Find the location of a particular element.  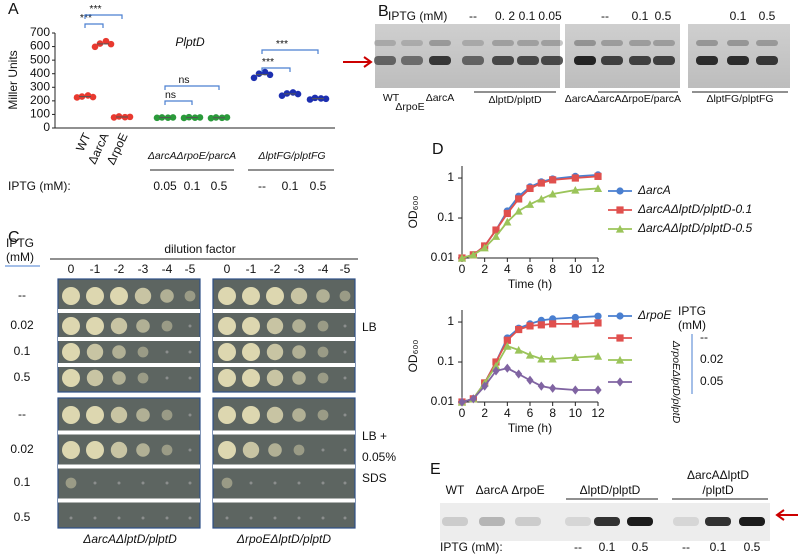

strain-label: ΔarcA is located at coordinates (440, 98).